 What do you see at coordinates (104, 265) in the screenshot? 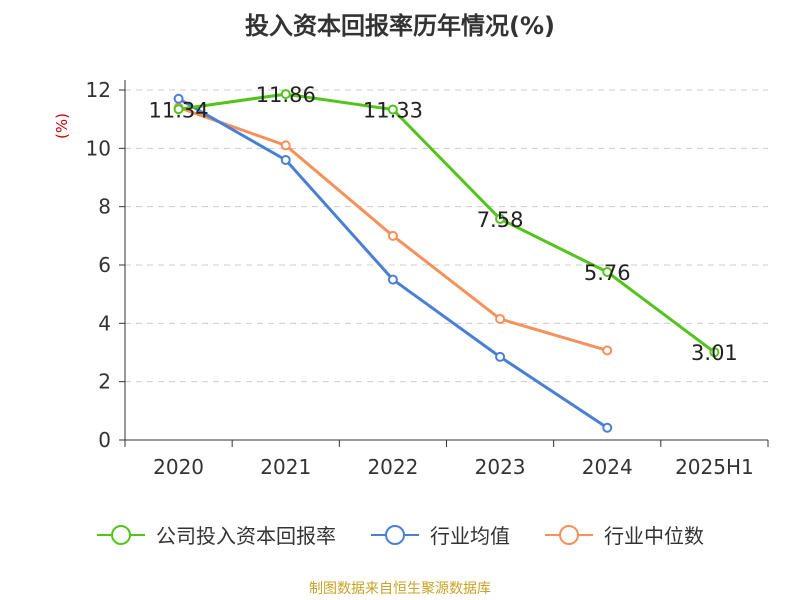
I see `y-tick-label: 6` at bounding box center [104, 265].